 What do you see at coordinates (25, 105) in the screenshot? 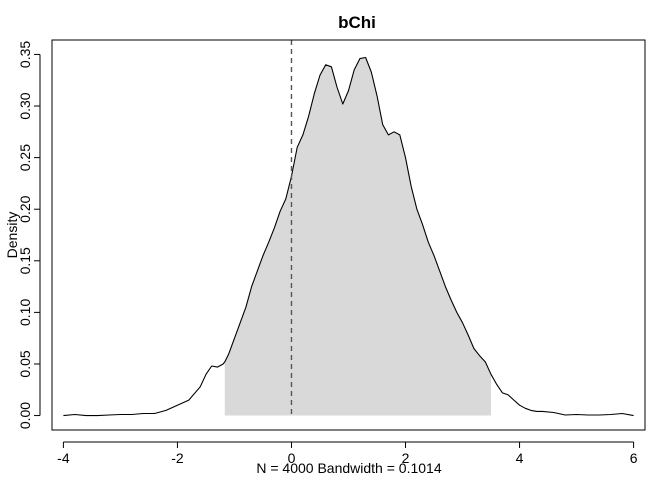
I see `y-tick-label: 0.30` at bounding box center [25, 105].